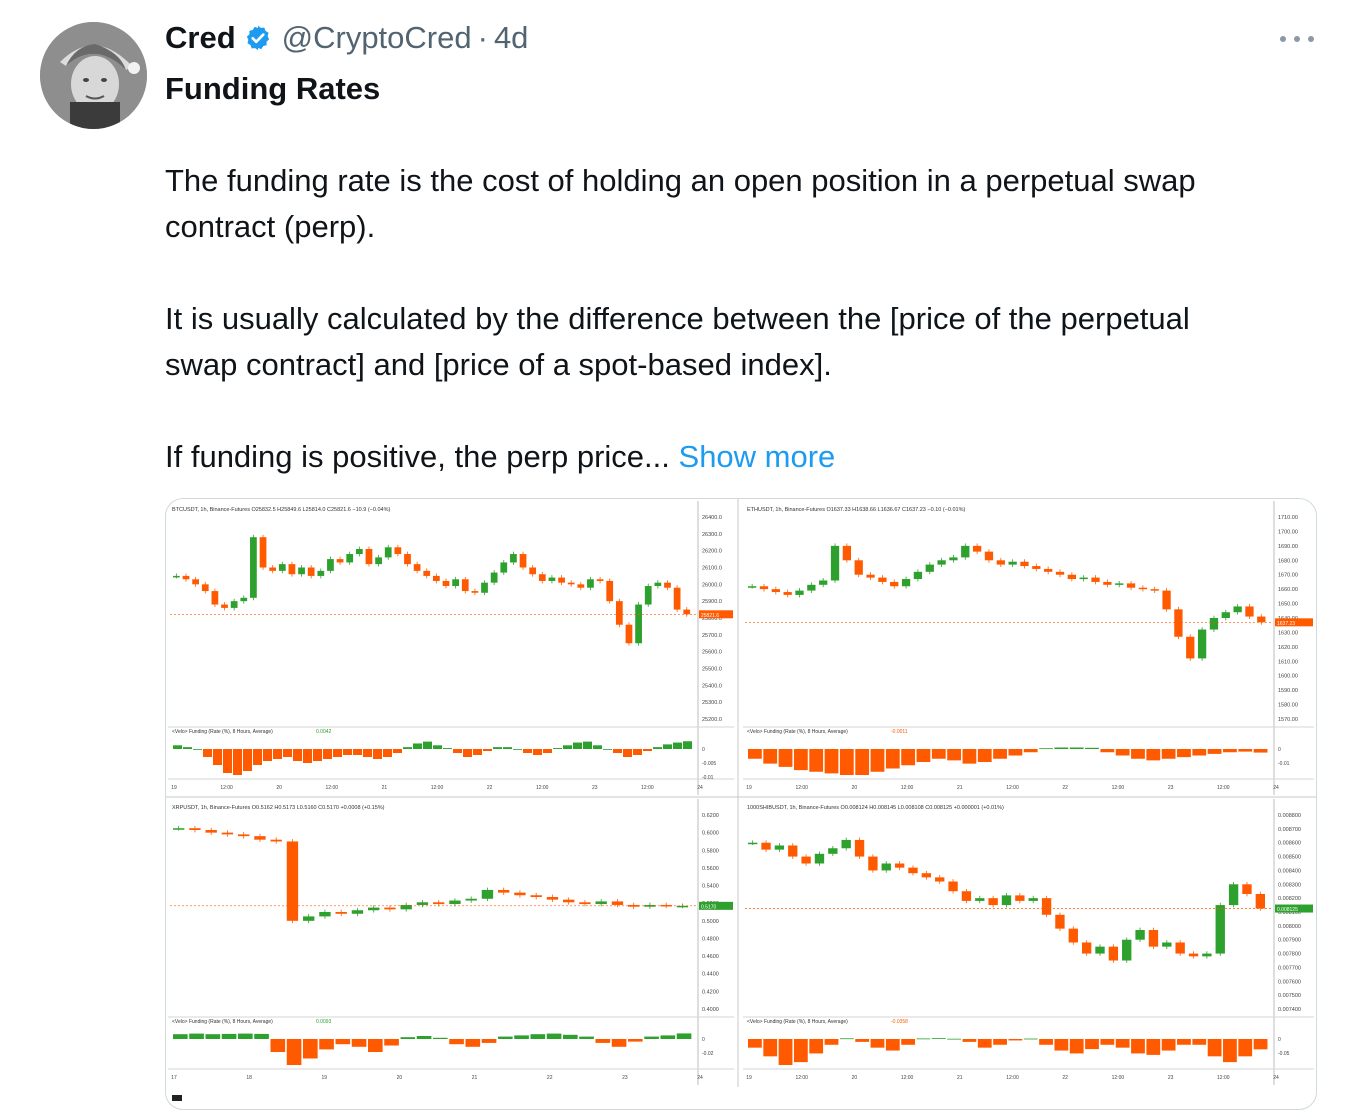 This screenshot has height=1119, width=1356. I want to click on indicator-tick-label: -0.05, so click(1284, 1054).